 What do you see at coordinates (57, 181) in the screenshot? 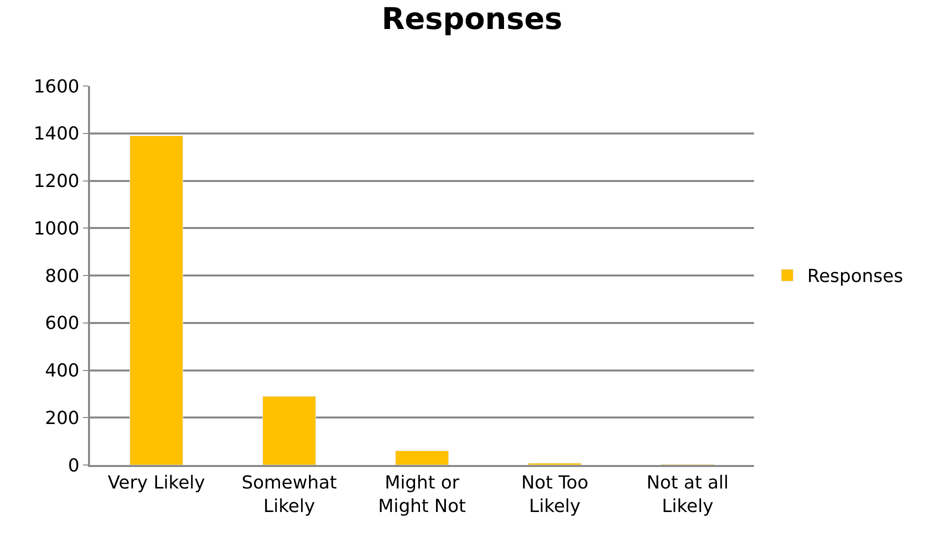
I see `y-tick-label: 1200` at bounding box center [57, 181].